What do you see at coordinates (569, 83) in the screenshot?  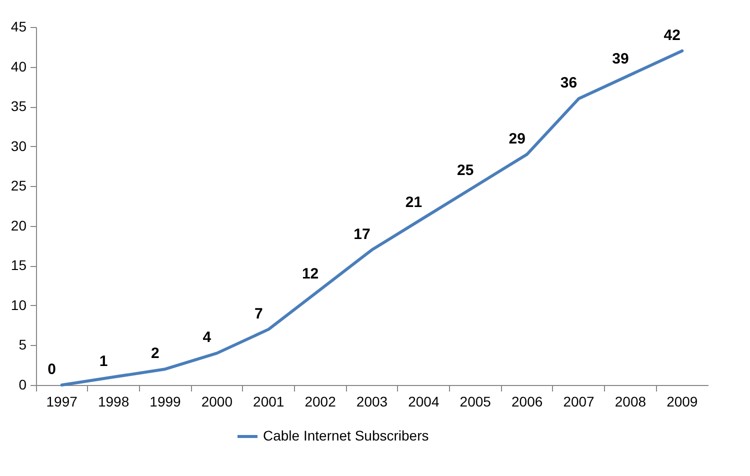 I see `data-label: 36` at bounding box center [569, 83].